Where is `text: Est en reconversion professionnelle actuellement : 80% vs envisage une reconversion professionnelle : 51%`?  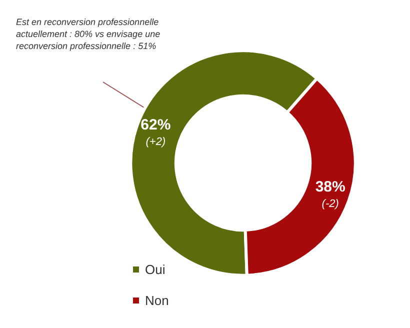 text: Est en reconversion professionnelle actuellement : 80% vs envisage une reconversion professionnelle : 51% is located at coordinates (89, 34).